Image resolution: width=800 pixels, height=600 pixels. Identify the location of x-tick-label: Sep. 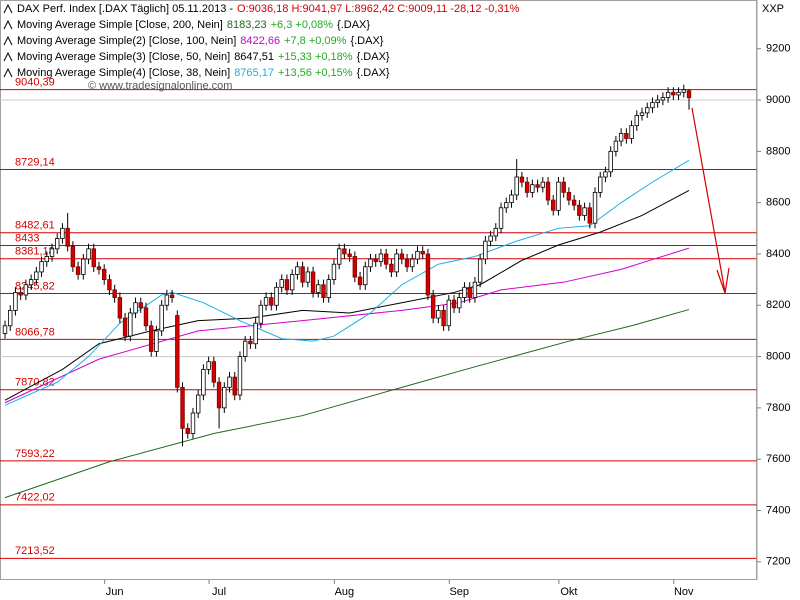
(459, 592).